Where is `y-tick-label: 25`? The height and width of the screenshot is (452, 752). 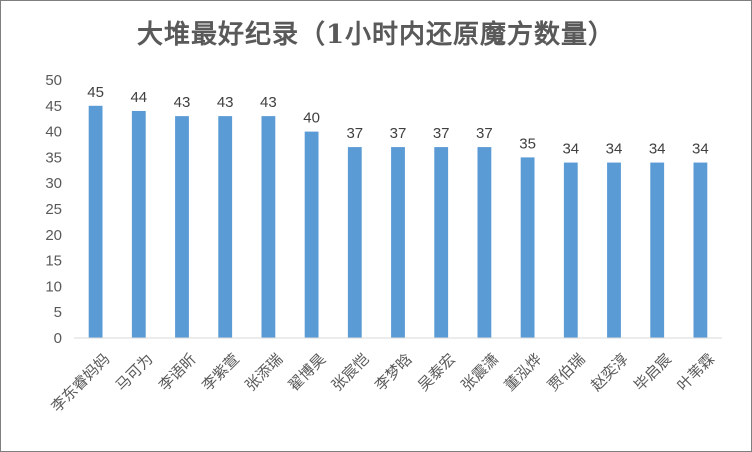 y-tick-label: 25 is located at coordinates (53, 209).